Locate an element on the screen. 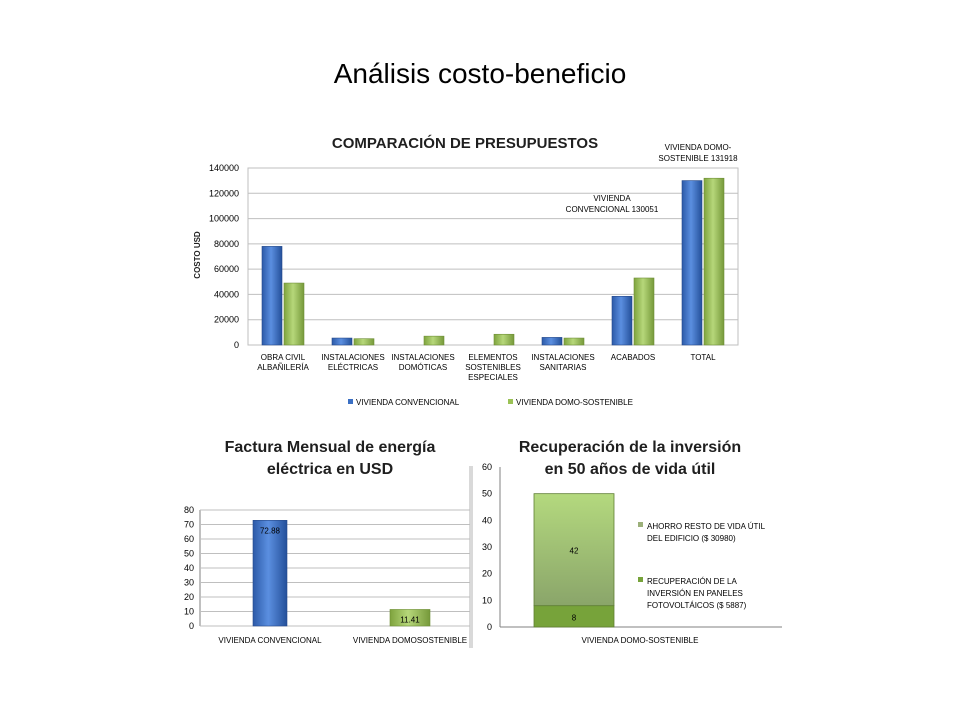  y-tick-label: 40000 is located at coordinates (226, 294).